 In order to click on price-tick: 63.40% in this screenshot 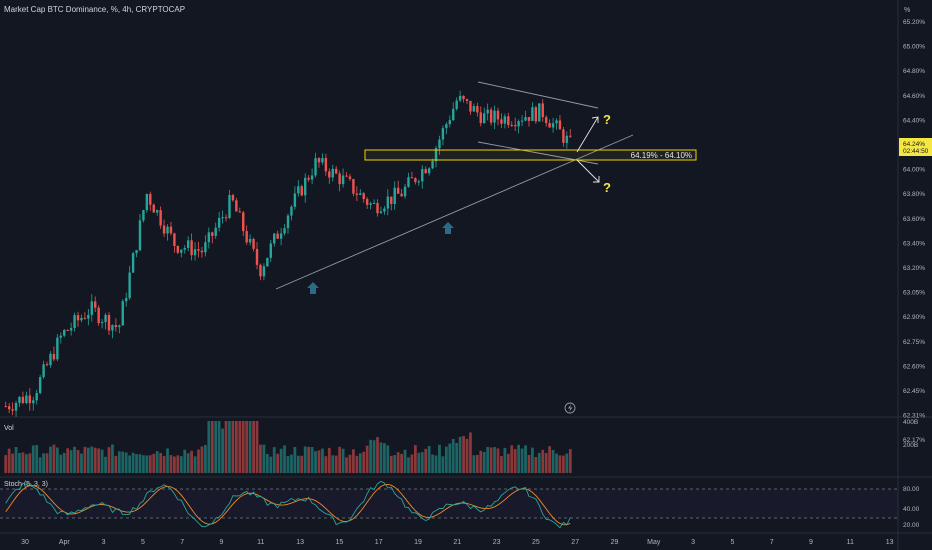, I will do `click(914, 243)`.